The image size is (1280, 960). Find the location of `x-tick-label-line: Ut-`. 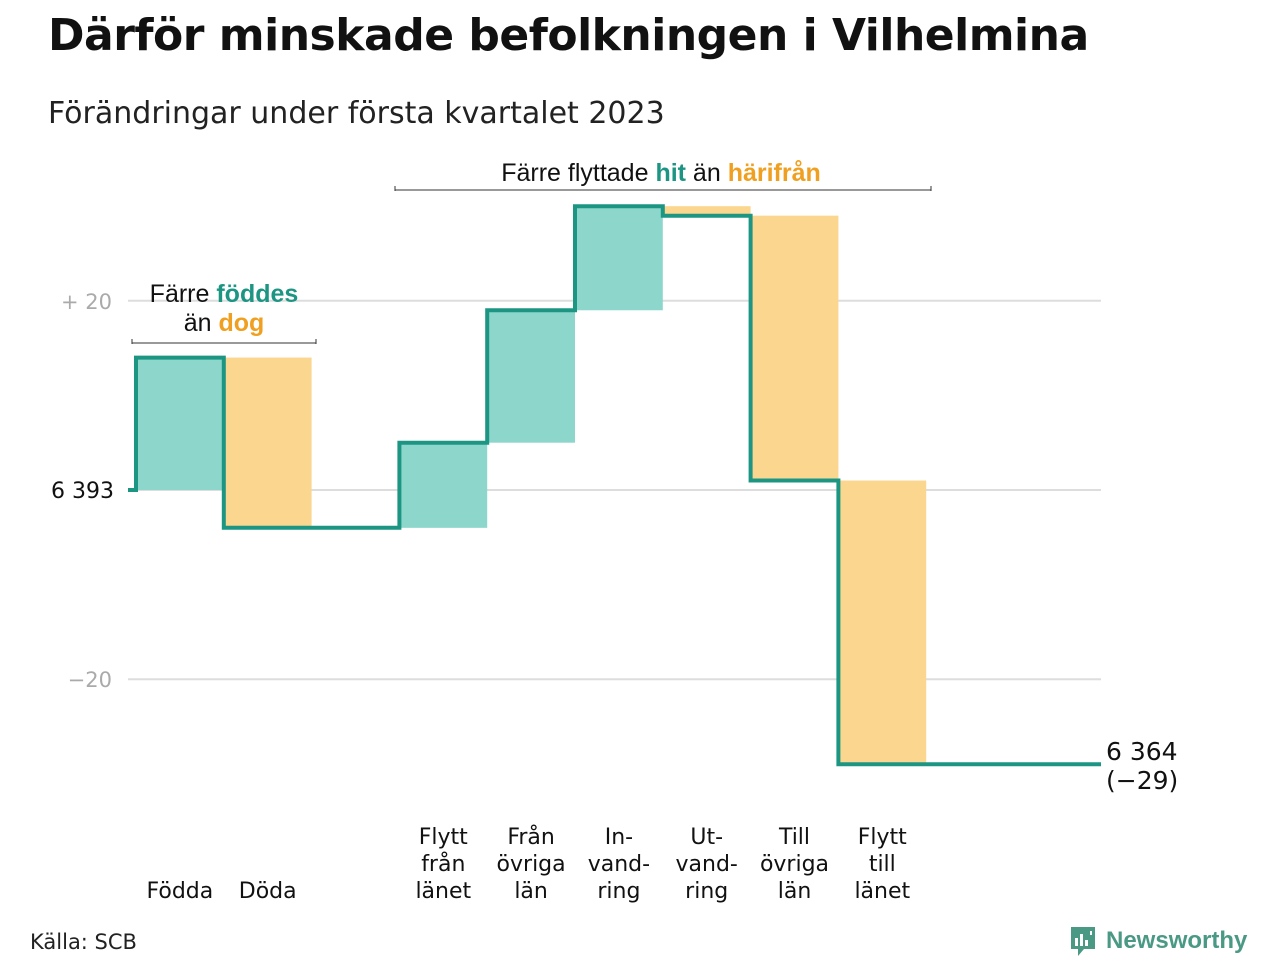

x-tick-label-line: Ut- is located at coordinates (706, 837).